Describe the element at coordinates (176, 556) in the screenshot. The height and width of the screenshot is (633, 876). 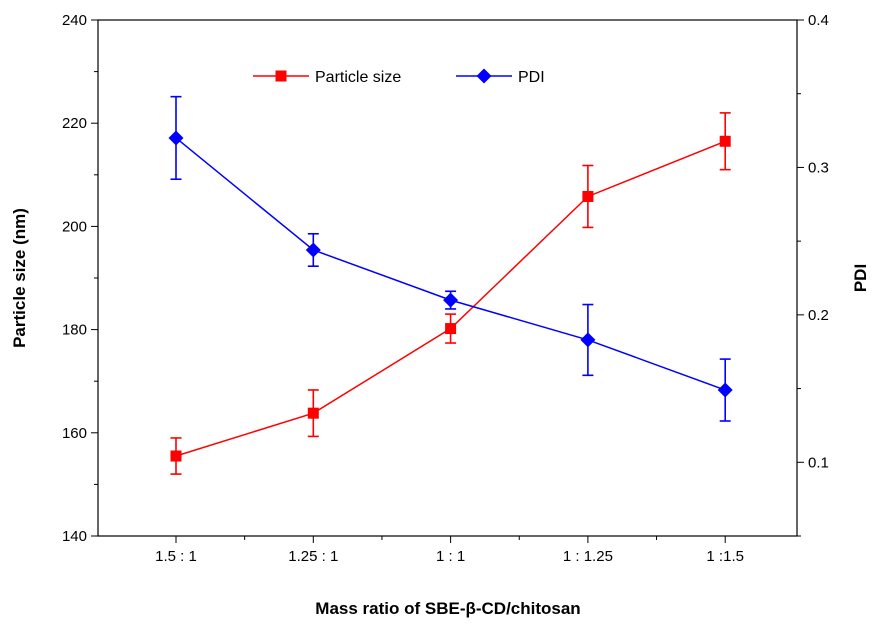
I see `x-tick-label: 1.5 : 1` at that location.